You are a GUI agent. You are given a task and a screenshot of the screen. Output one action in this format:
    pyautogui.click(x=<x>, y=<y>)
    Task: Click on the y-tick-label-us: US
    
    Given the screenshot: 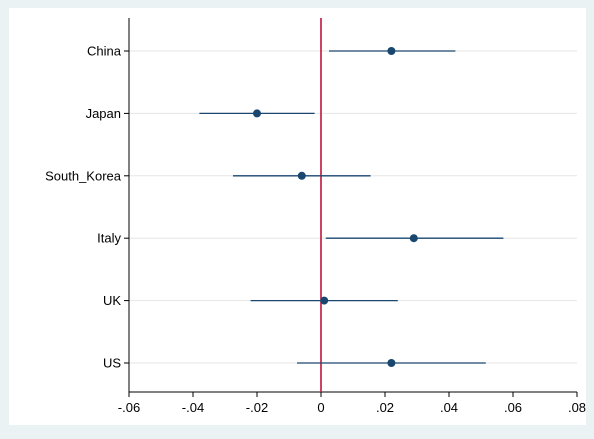 What is the action you would take?
    pyautogui.click(x=112, y=363)
    